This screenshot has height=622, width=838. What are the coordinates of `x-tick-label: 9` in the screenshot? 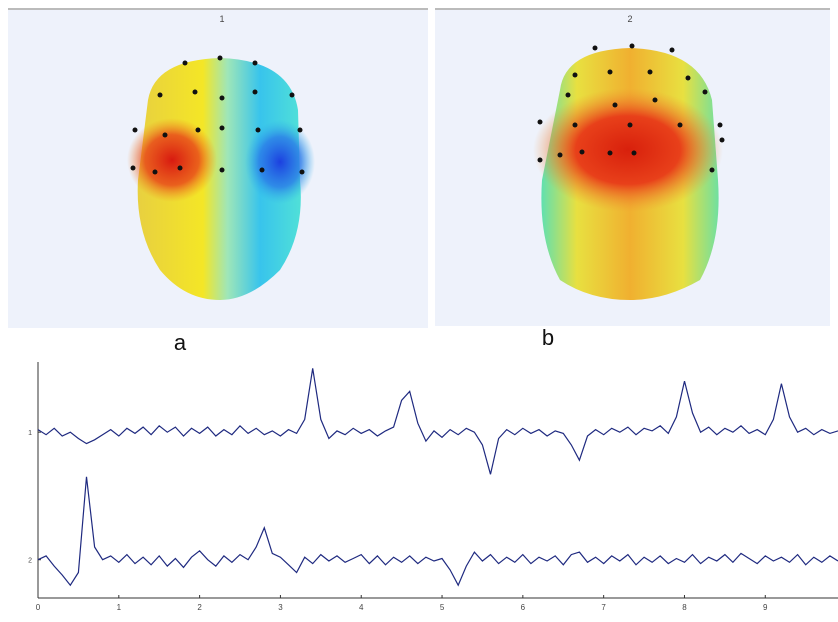 It's located at (765, 607).